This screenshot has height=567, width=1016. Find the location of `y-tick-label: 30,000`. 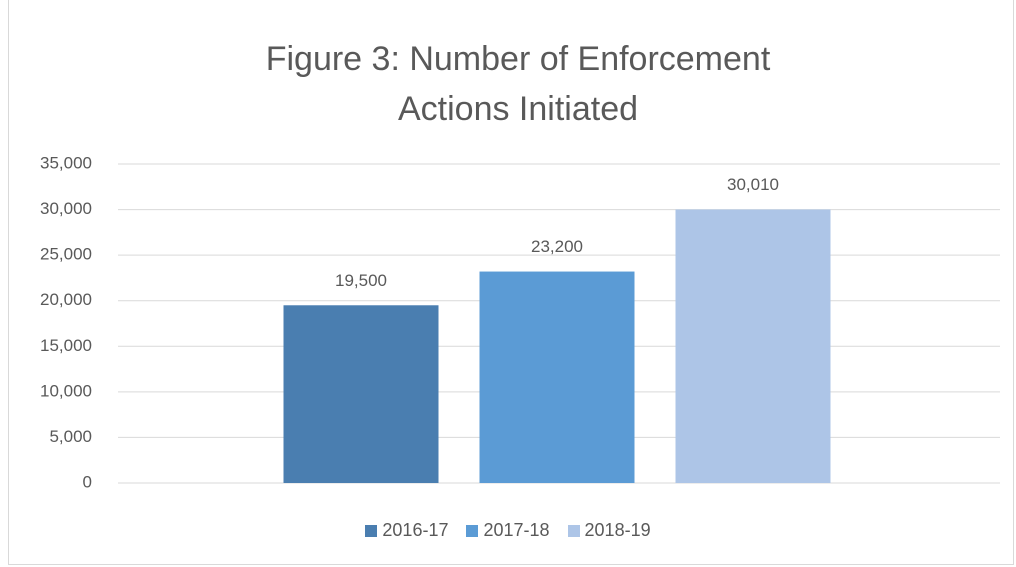

y-tick-label: 30,000 is located at coordinates (66, 208).